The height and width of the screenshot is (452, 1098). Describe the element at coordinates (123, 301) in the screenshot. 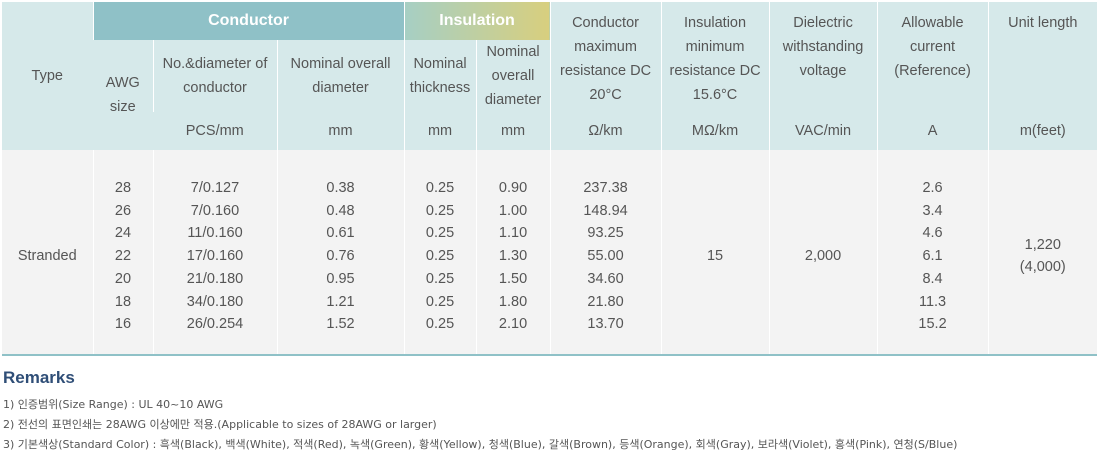

I see `cell-awg: 18` at that location.